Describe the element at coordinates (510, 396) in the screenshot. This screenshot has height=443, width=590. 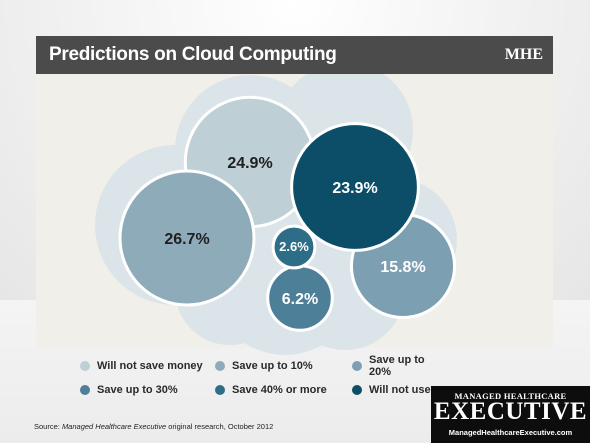
I see `brand-top-text: MANAGED HEALTHCARE` at that location.